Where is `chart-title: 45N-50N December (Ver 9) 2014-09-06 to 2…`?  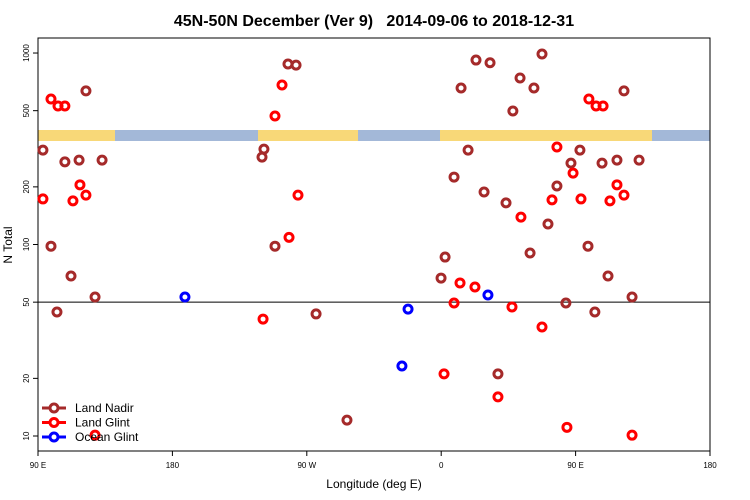 chart-title: 45N-50N December (Ver 9) 2014-09-06 to 2… is located at coordinates (374, 21).